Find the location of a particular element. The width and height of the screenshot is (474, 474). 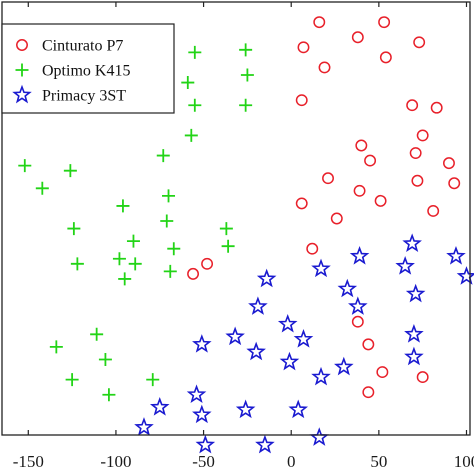

legend-entries: Cinturato P7 Optimo K415 Primacy 3ST is located at coordinates (71, 71).